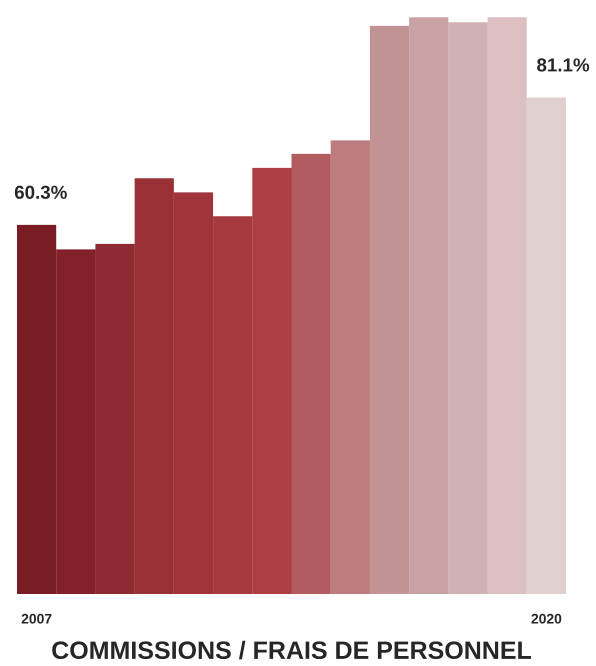 Image resolution: width=596 pixels, height=666 pixels. Describe the element at coordinates (292, 650) in the screenshot. I see `text: COMMISSIONS / FRAIS DE PERSONNEL` at that location.